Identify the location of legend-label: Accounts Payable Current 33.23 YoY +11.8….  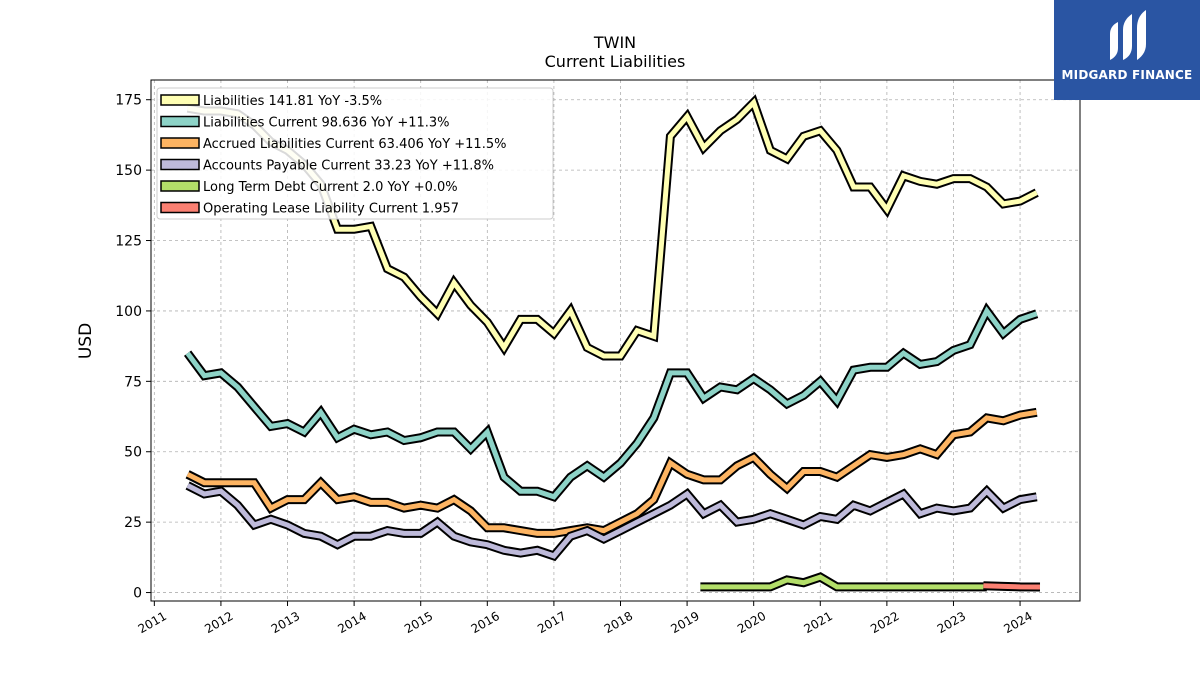
(348, 166).